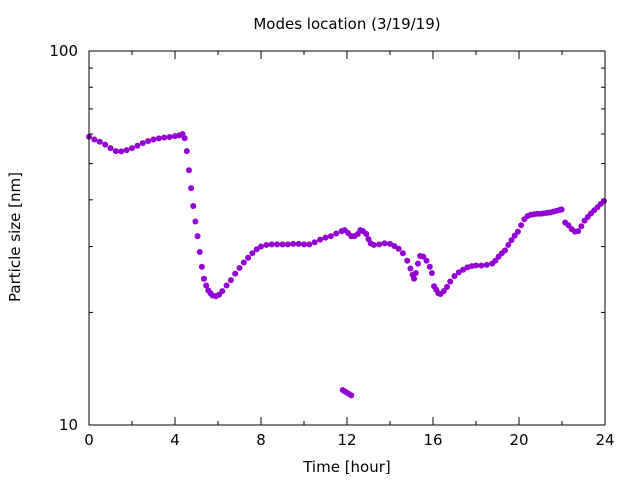 The width and height of the screenshot is (640, 480). Describe the element at coordinates (518, 440) in the screenshot. I see `x-tick-label: 20` at that location.